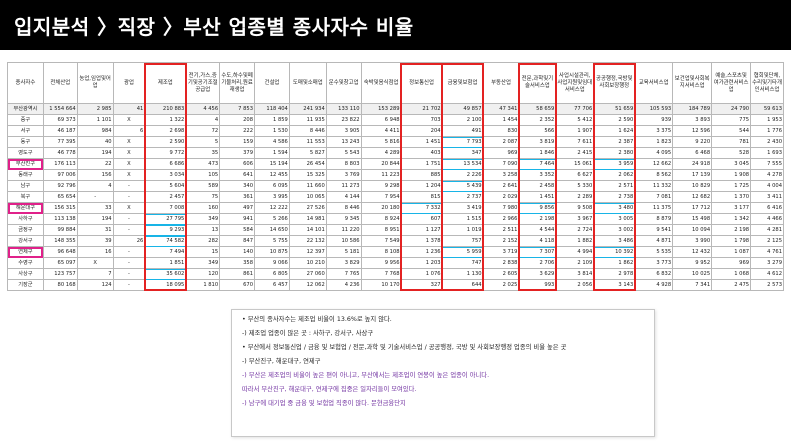 The image size is (791, 445). Describe the element at coordinates (731, 120) in the screenshot. I see `value-cell: 775` at that location.